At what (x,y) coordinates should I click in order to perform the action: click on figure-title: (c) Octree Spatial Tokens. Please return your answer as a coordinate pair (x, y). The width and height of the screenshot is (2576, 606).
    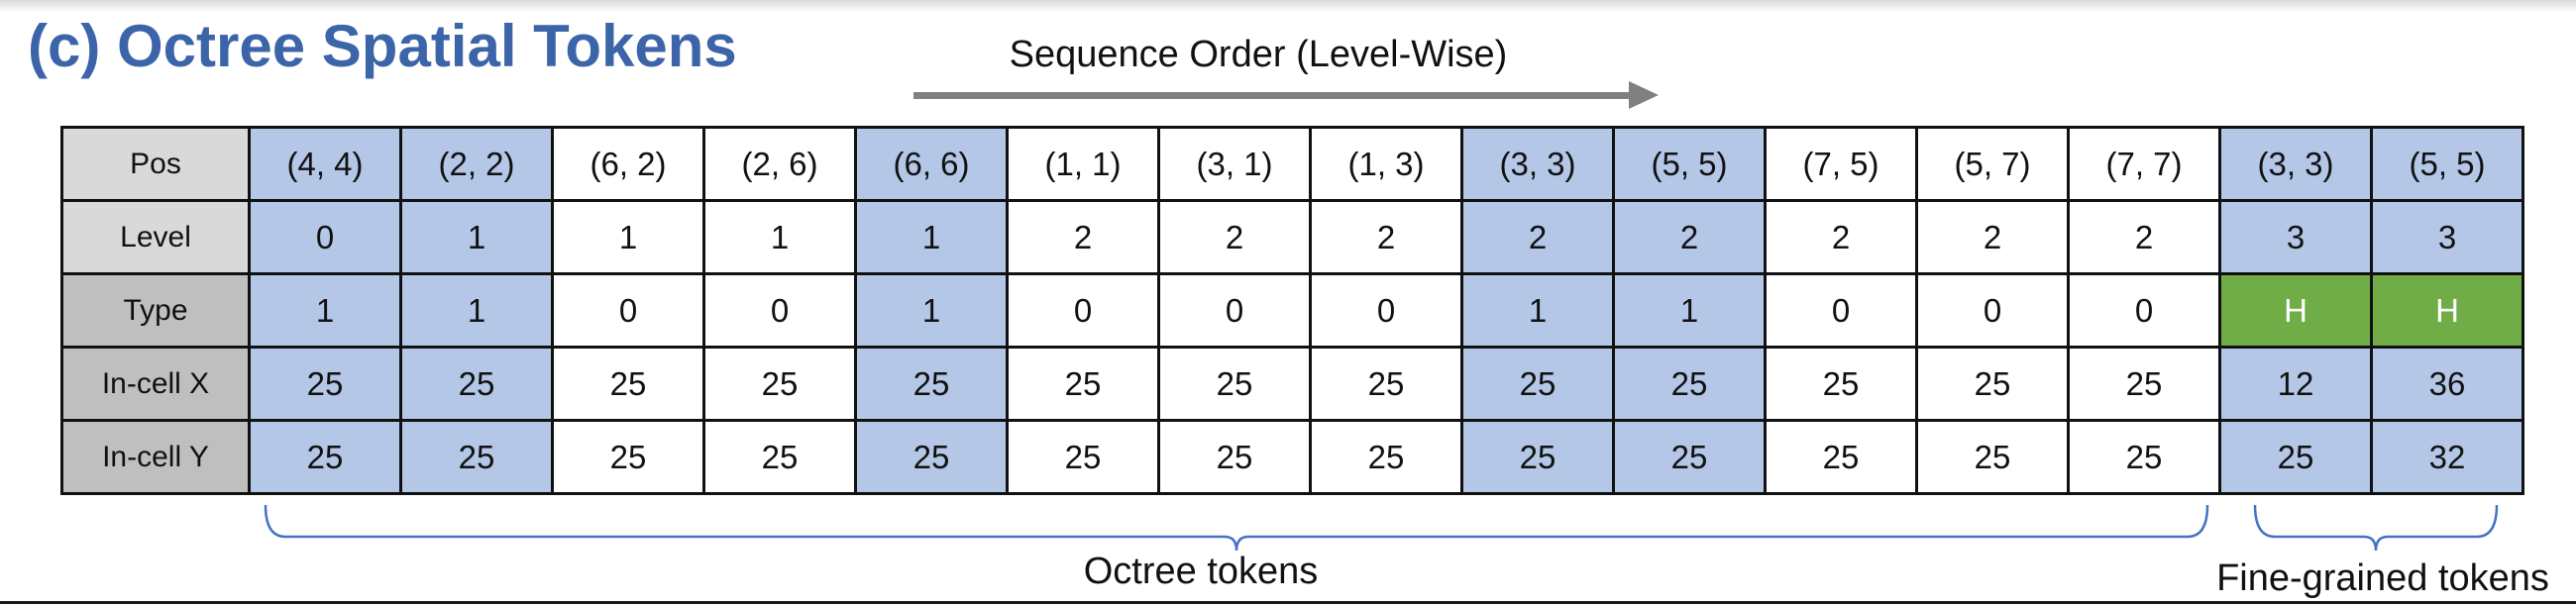
    Looking at the image, I should click on (382, 46).